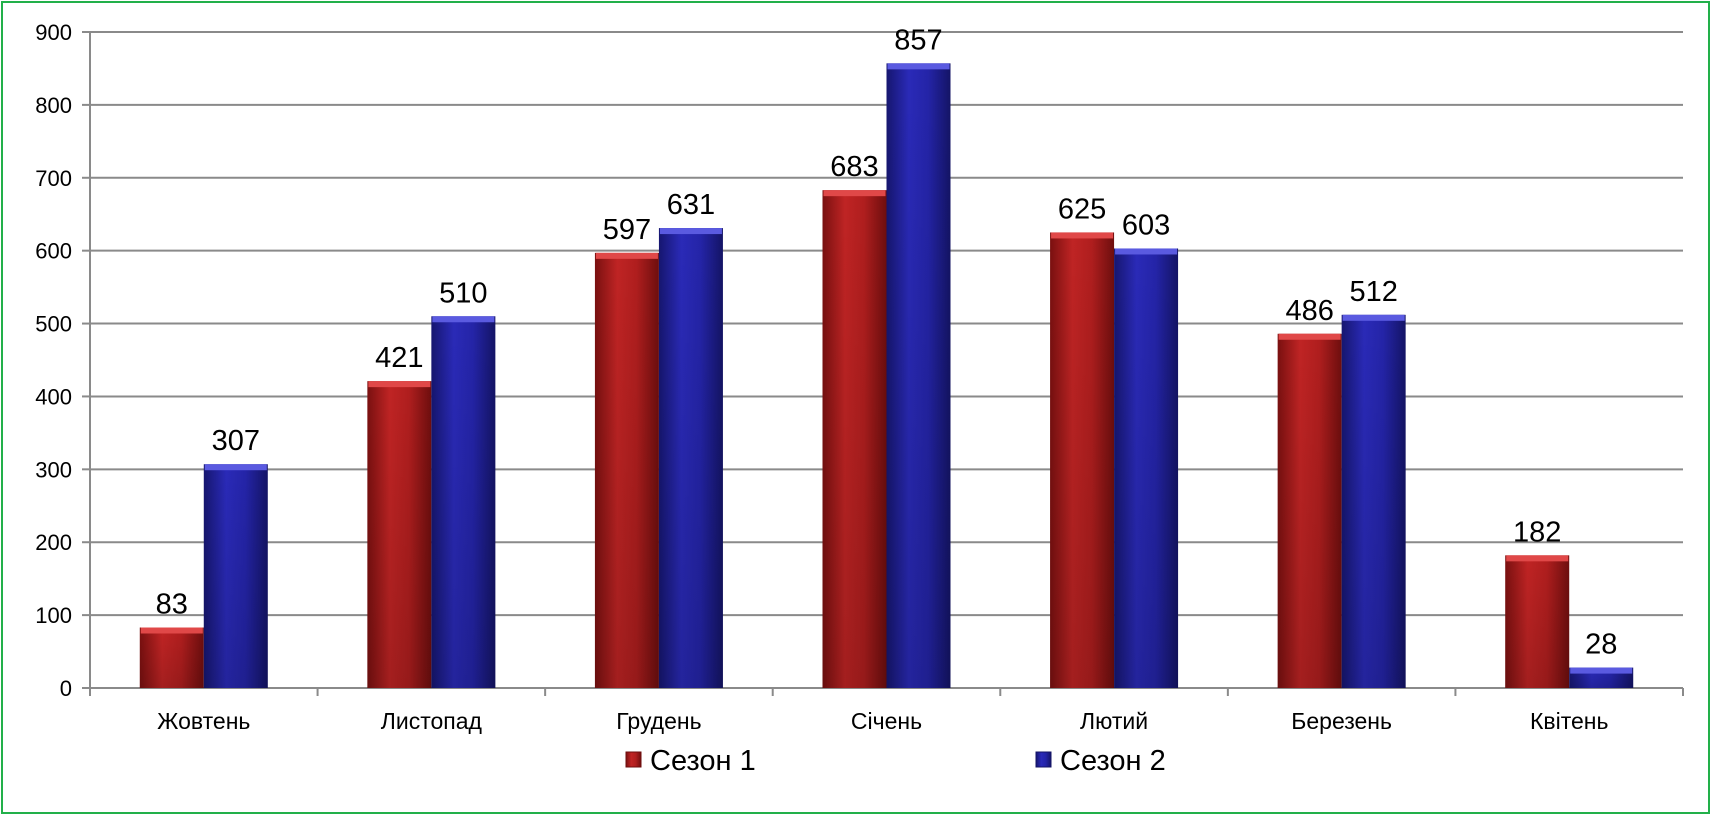  What do you see at coordinates (53, 178) in the screenshot?
I see `y-tick-label: 700` at bounding box center [53, 178].